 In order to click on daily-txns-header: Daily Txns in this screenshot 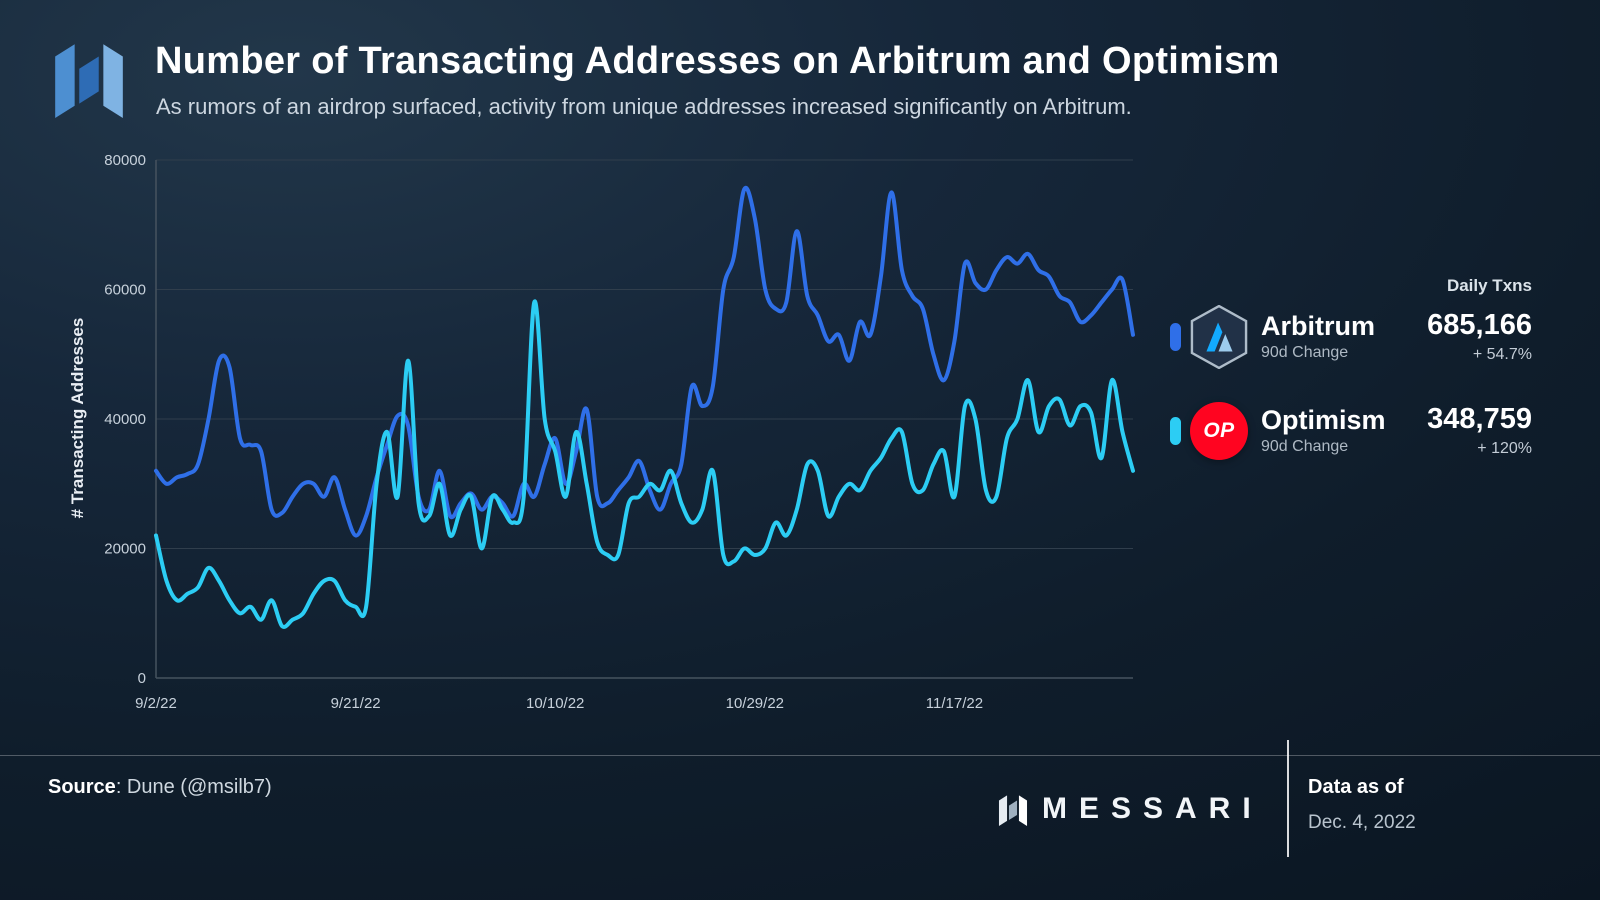, I will do `click(1489, 285)`.